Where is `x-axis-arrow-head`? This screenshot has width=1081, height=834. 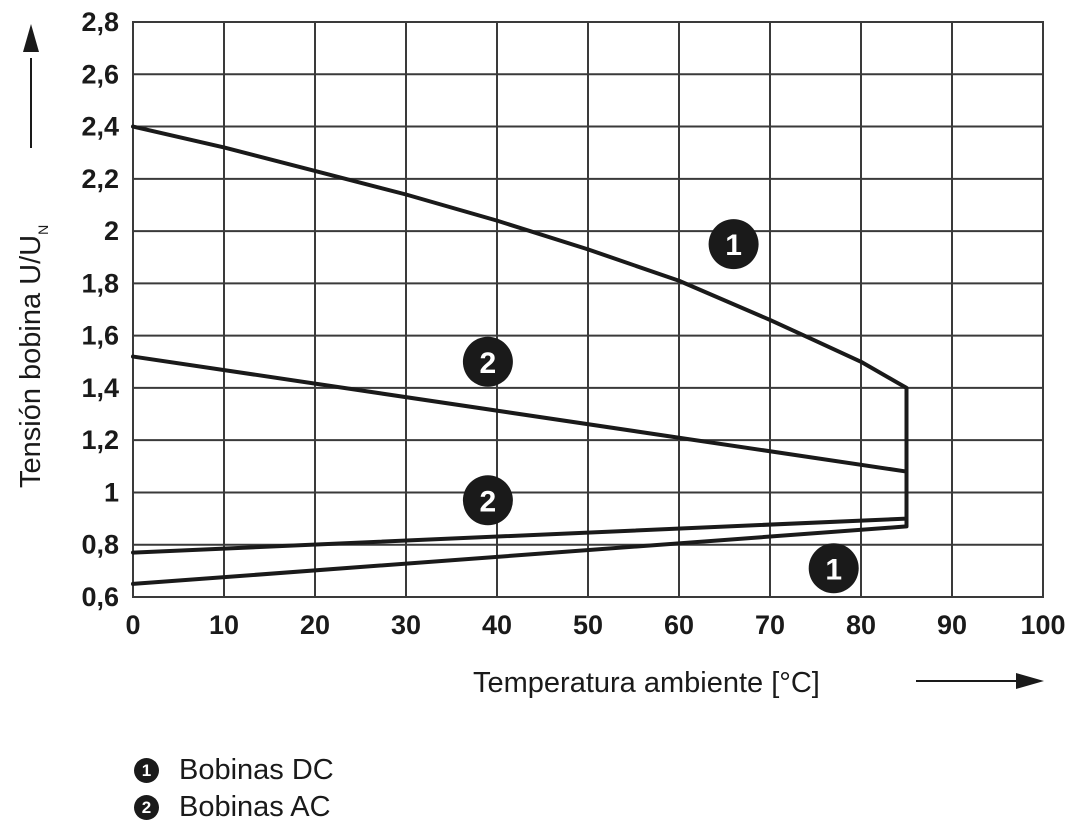 x-axis-arrow-head is located at coordinates (1030, 681).